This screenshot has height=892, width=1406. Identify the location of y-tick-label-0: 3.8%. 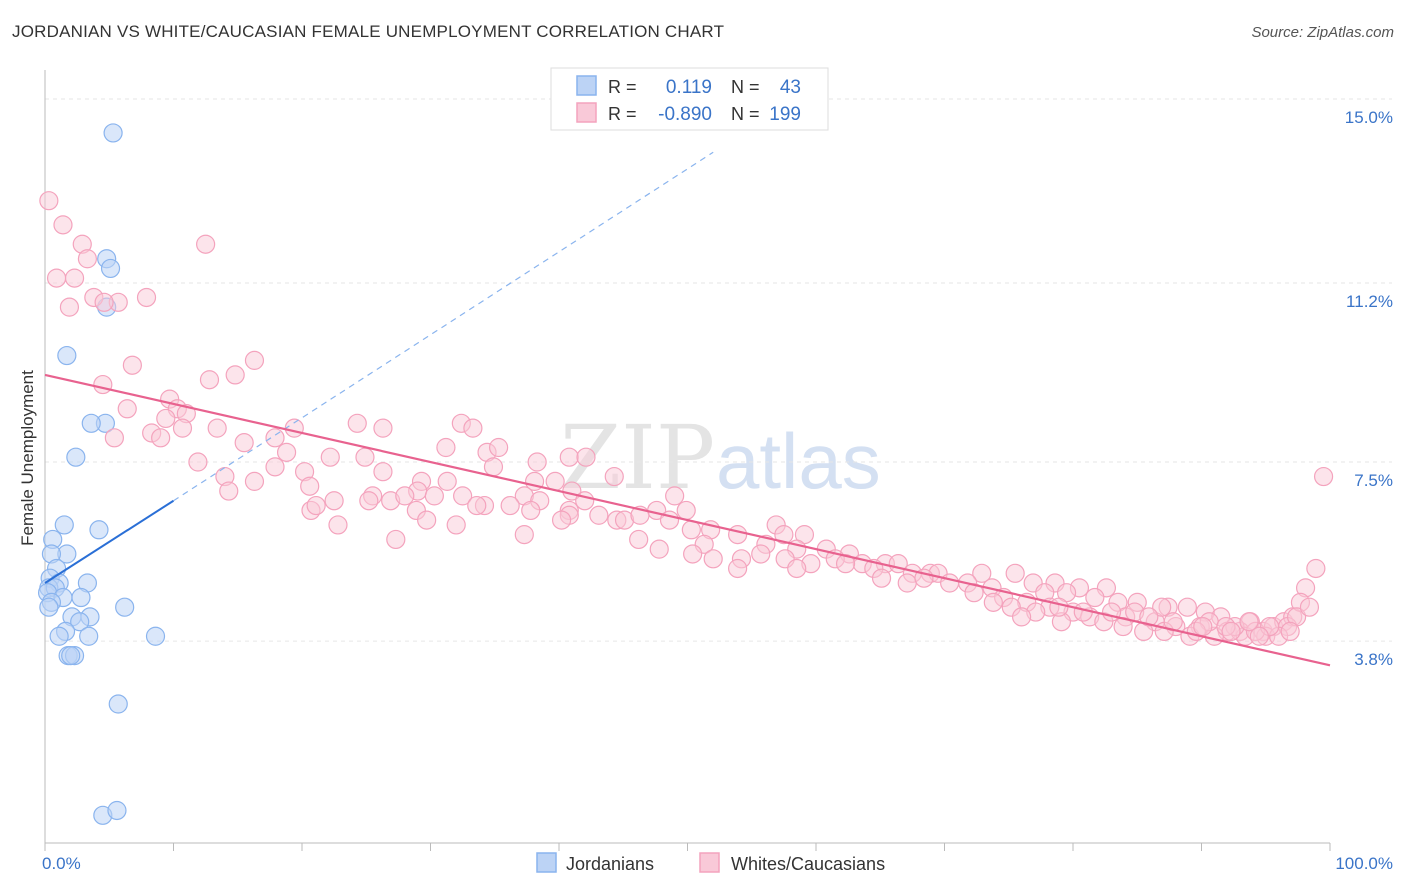
(1373, 659).